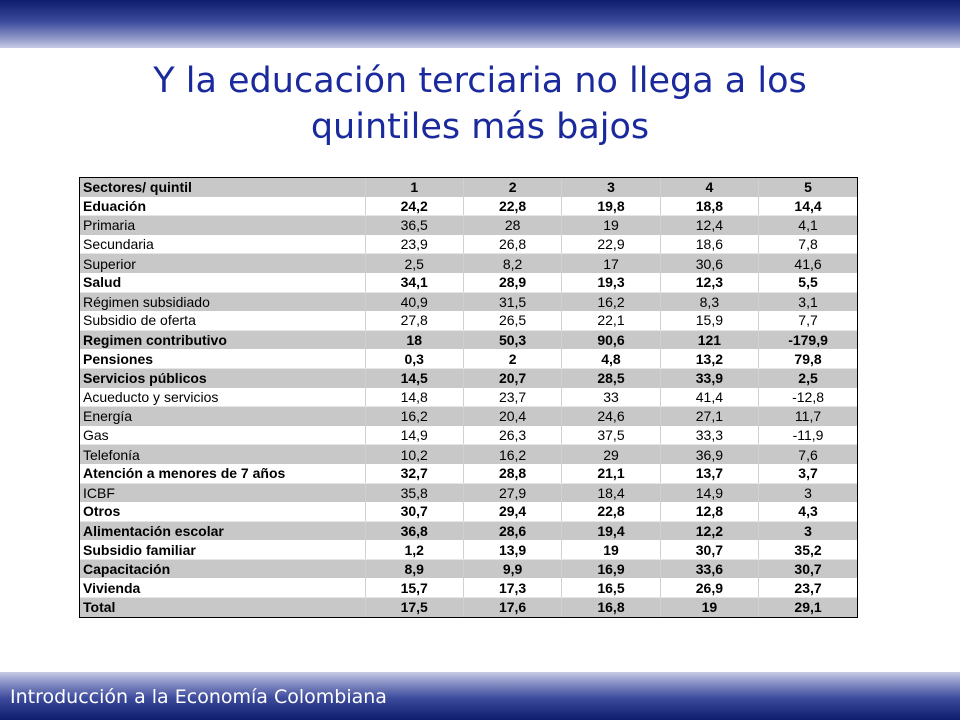 This screenshot has width=960, height=720. I want to click on quintile-5-value: 30,7, so click(807, 569).